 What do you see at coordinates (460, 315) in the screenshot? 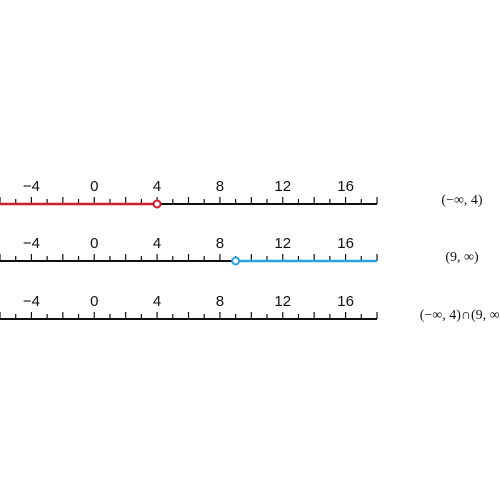
I see `interval-label: (−∞, 4)∩(9, ∞)` at bounding box center [460, 315].